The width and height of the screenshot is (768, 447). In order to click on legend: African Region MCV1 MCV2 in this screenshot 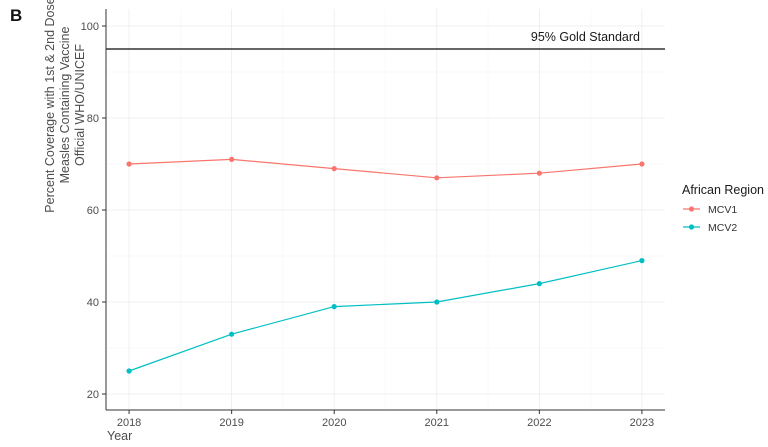, I will do `click(723, 208)`.